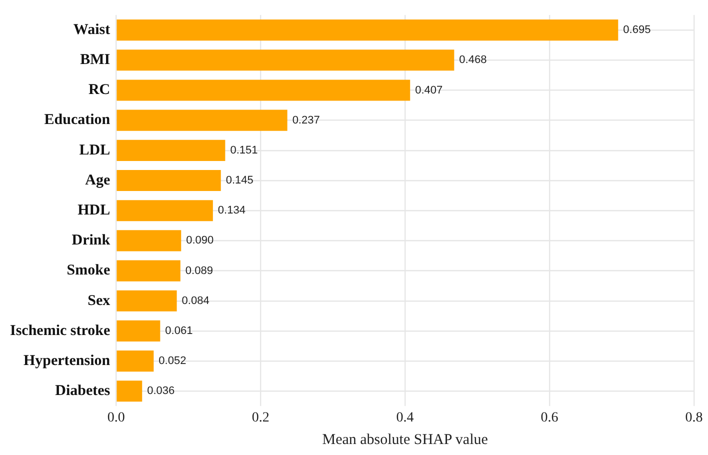 Image resolution: width=708 pixels, height=455 pixels. I want to click on data-label: 0.061, so click(179, 331).